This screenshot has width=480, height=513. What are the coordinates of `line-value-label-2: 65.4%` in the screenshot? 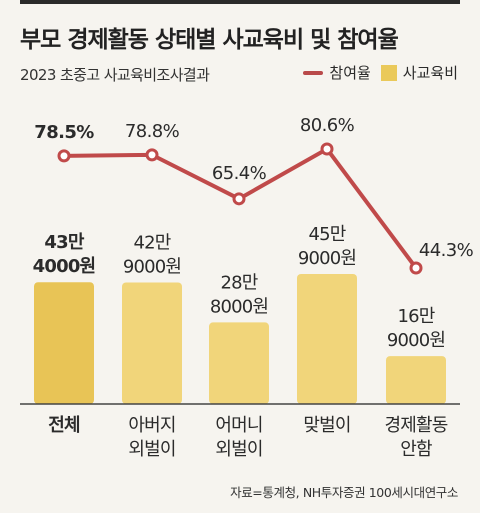 It's located at (239, 173).